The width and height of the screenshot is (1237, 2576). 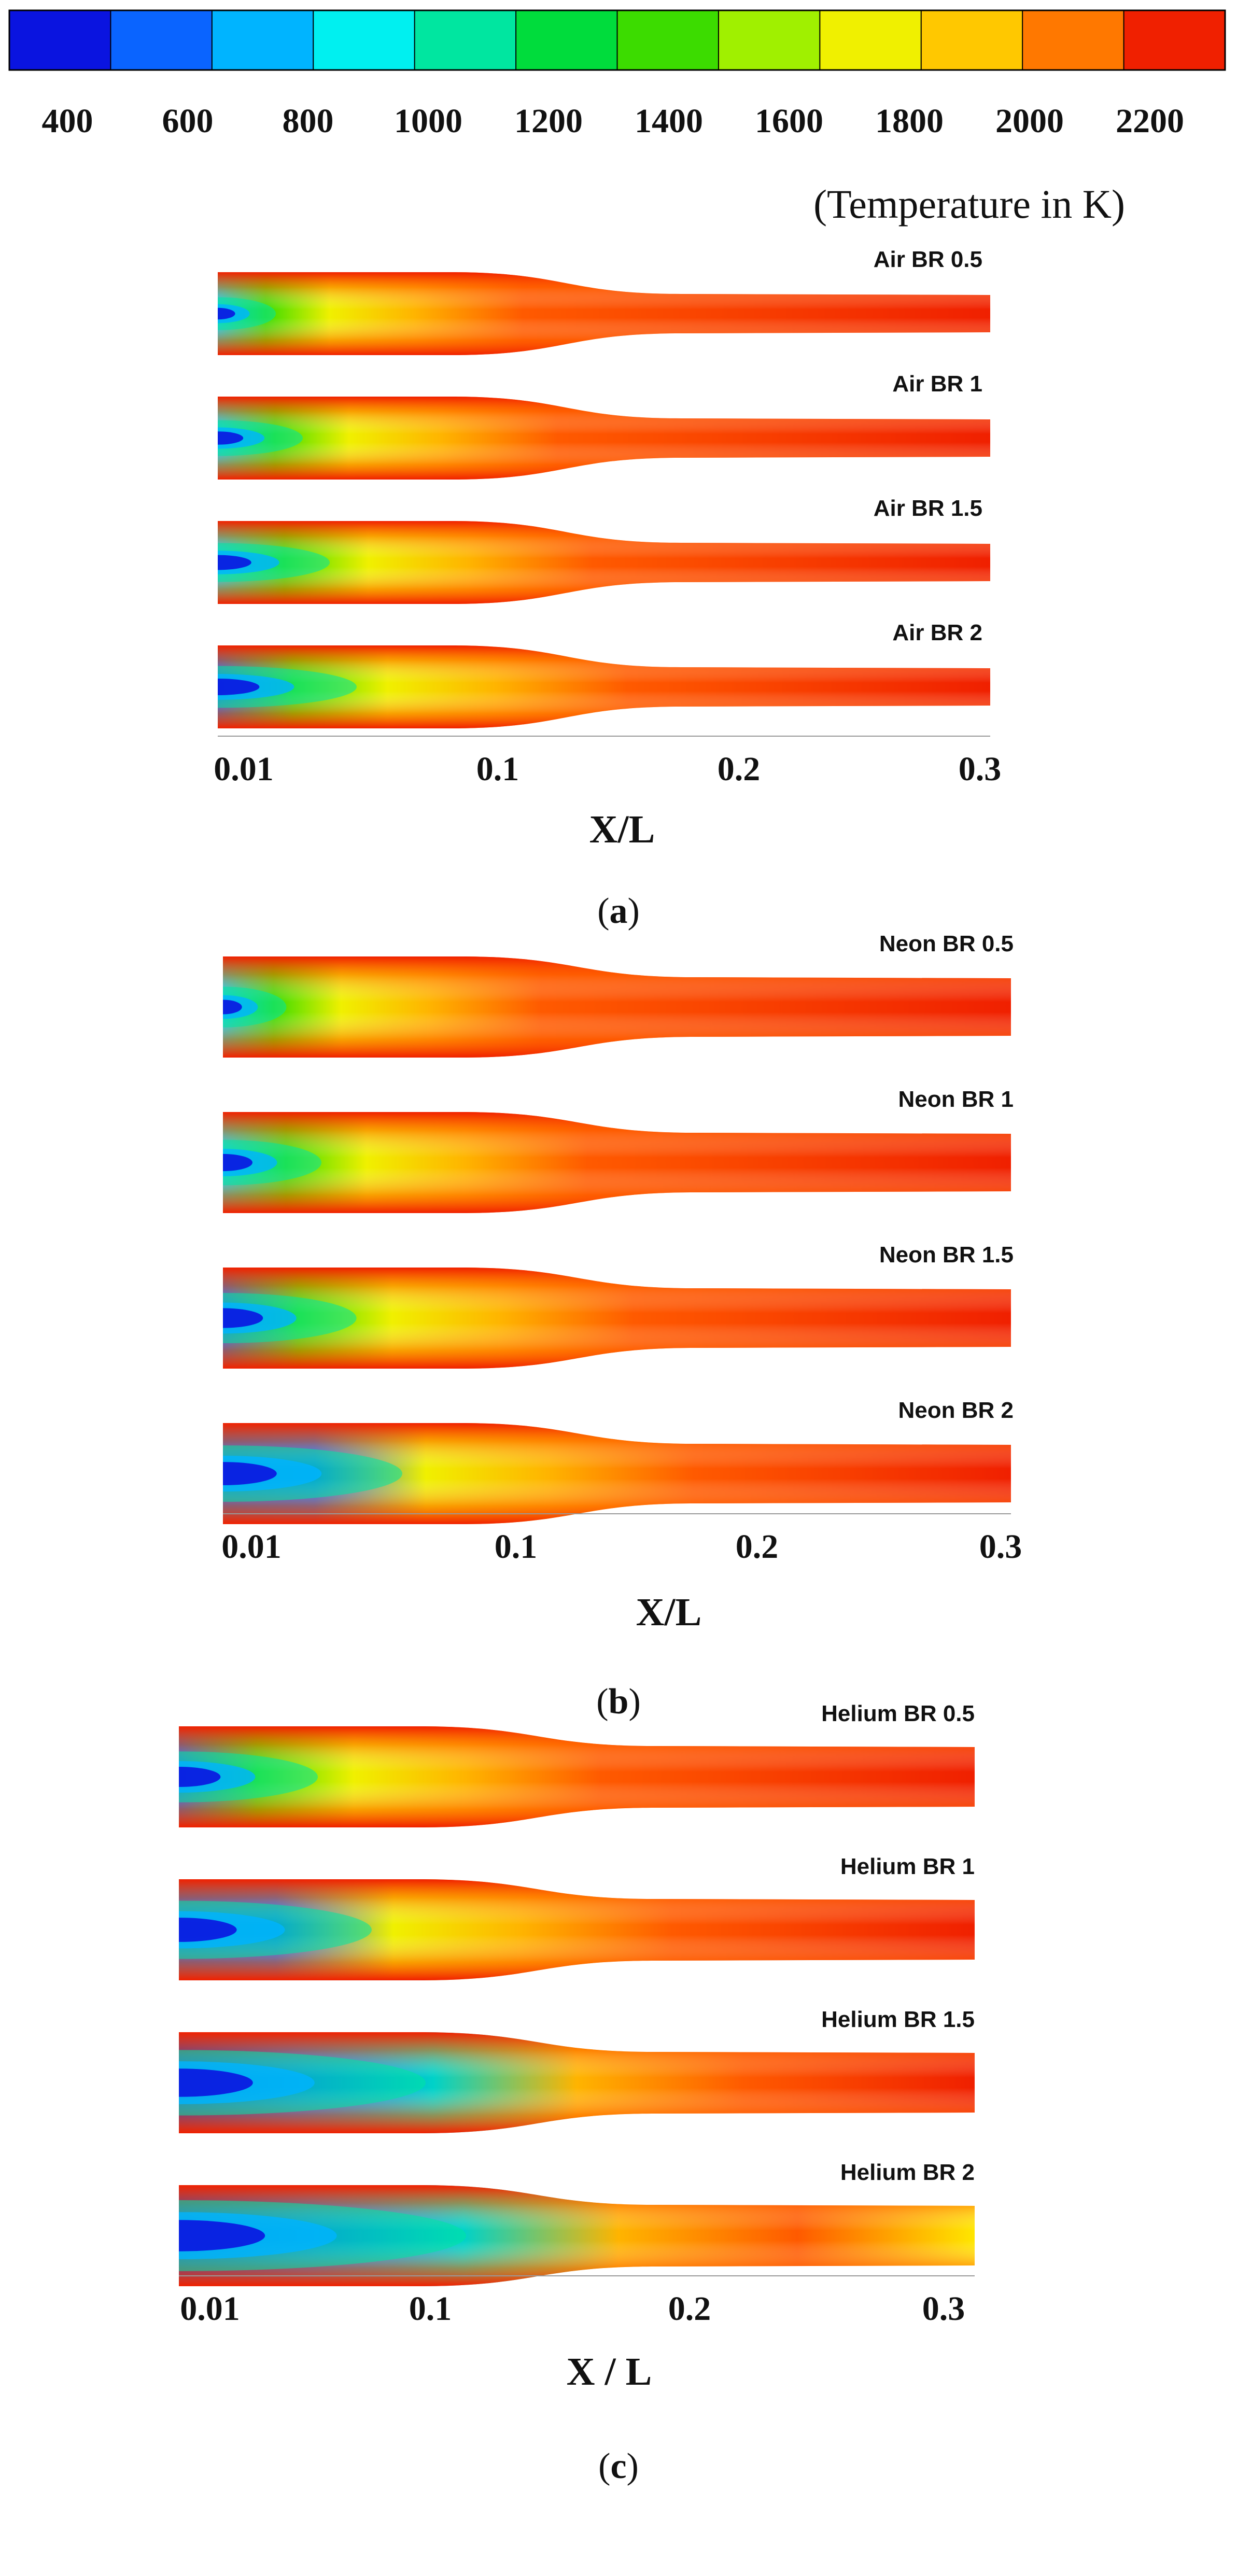 What do you see at coordinates (618, 911) in the screenshot?
I see `panel-caption: (a)` at bounding box center [618, 911].